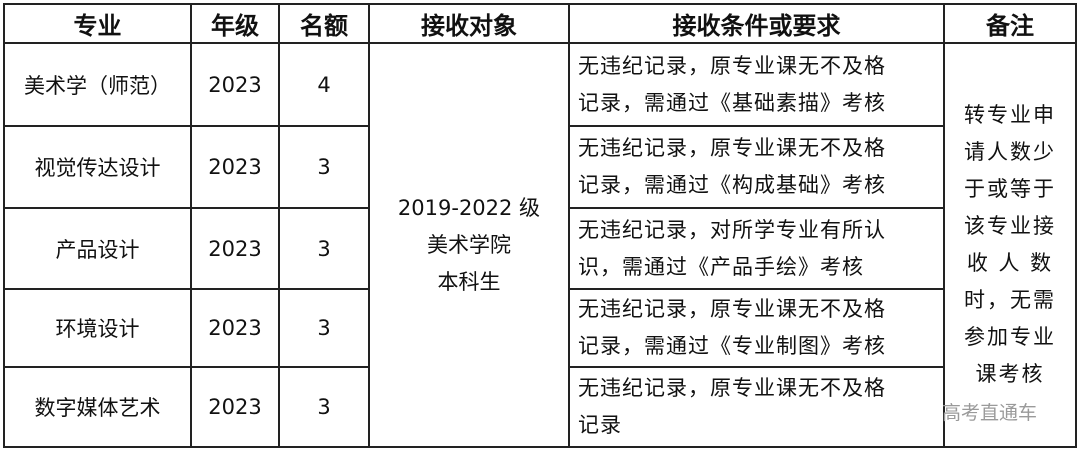 The width and height of the screenshot is (1080, 450). Describe the element at coordinates (1010, 245) in the screenshot. I see `note-cell: 转专业申 请人数少 于或等于 该专业接 收 人 数 时，无需 参加专业 课考核` at that location.